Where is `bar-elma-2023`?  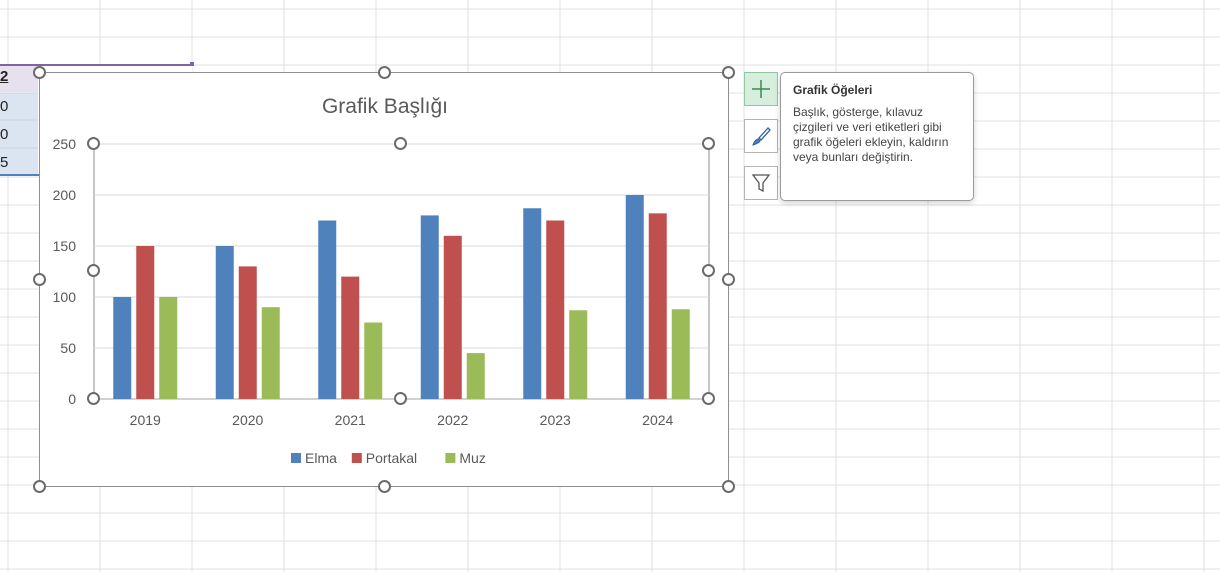 bar-elma-2023 is located at coordinates (532, 303).